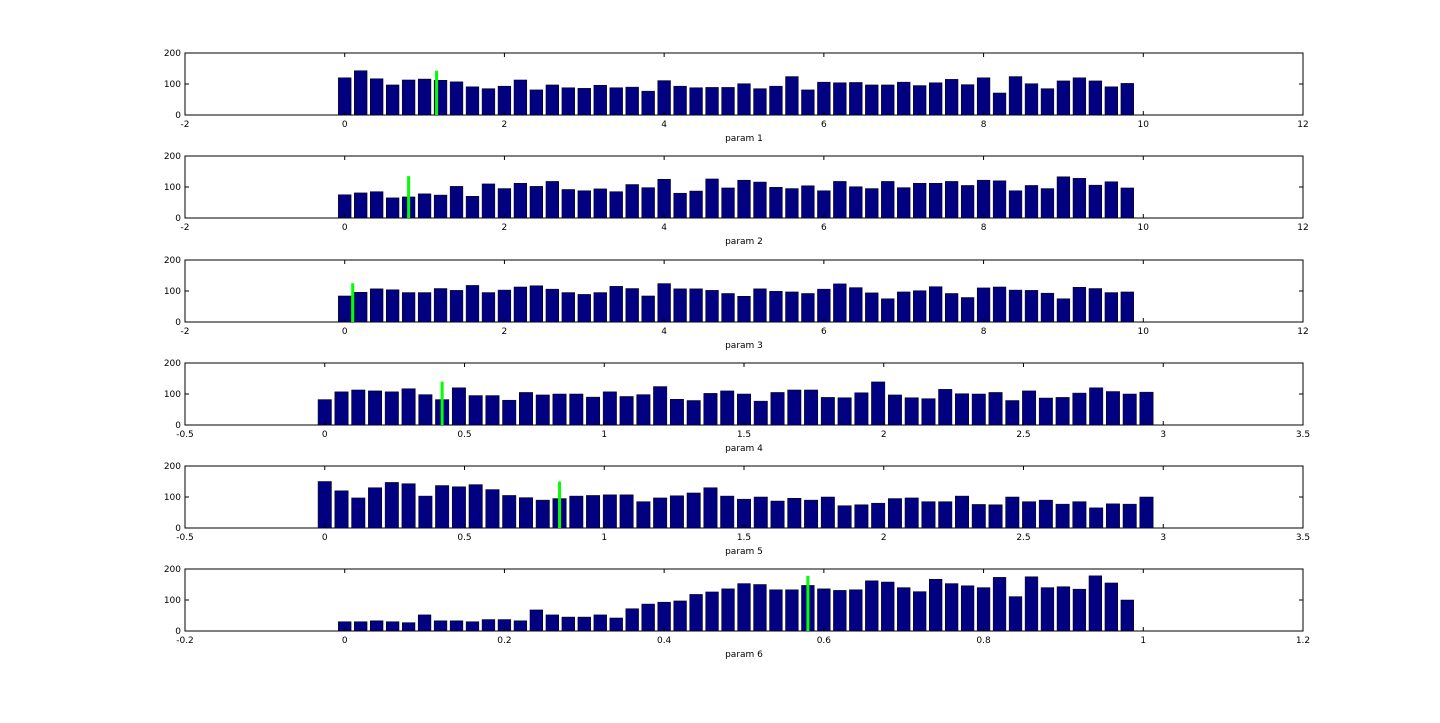  Describe the element at coordinates (604, 435) in the screenshot. I see `x-tick-label: 1` at that location.